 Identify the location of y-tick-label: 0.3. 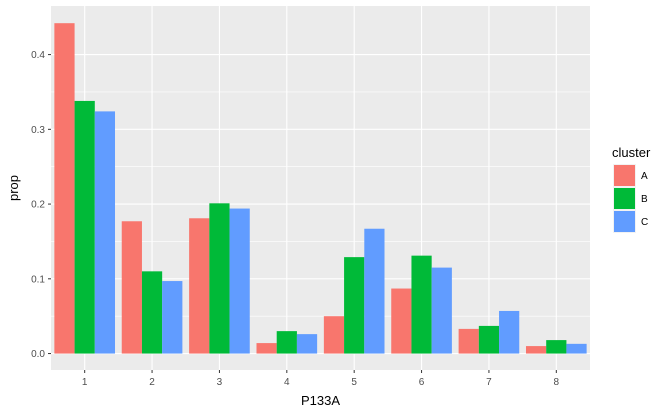
(38, 130).